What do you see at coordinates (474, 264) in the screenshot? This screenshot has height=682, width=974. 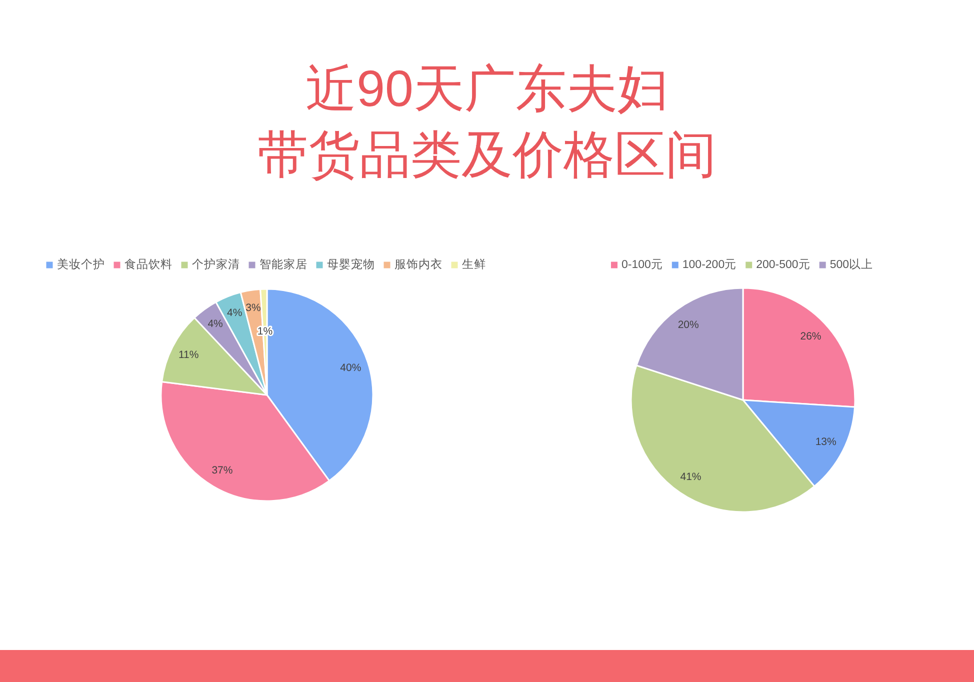 I see `legend-label: 生鲜` at bounding box center [474, 264].